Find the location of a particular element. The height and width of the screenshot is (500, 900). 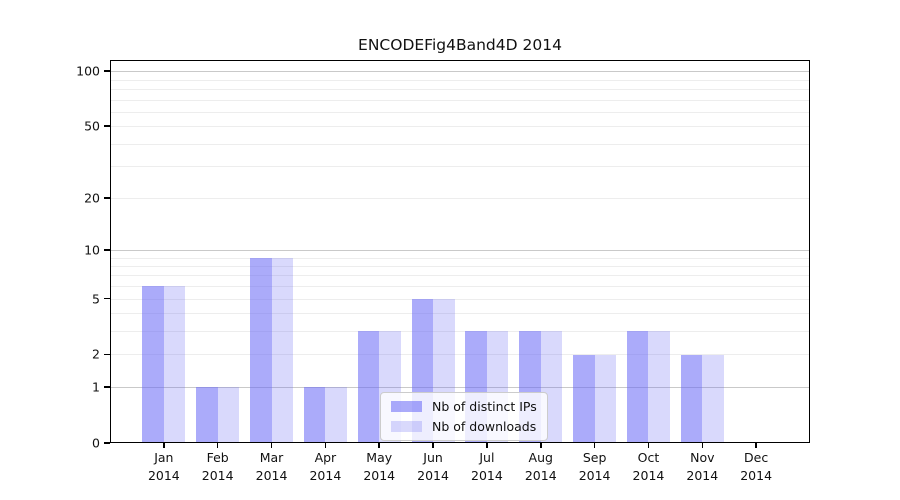

x-tick-label-line: Feb is located at coordinates (217, 457).